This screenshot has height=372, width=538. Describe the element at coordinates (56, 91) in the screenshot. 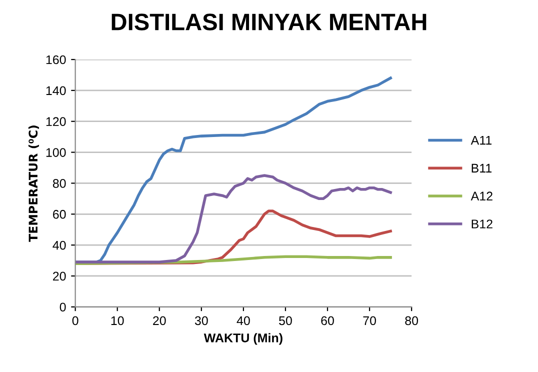

I see `y-tick-label: 140` at that location.